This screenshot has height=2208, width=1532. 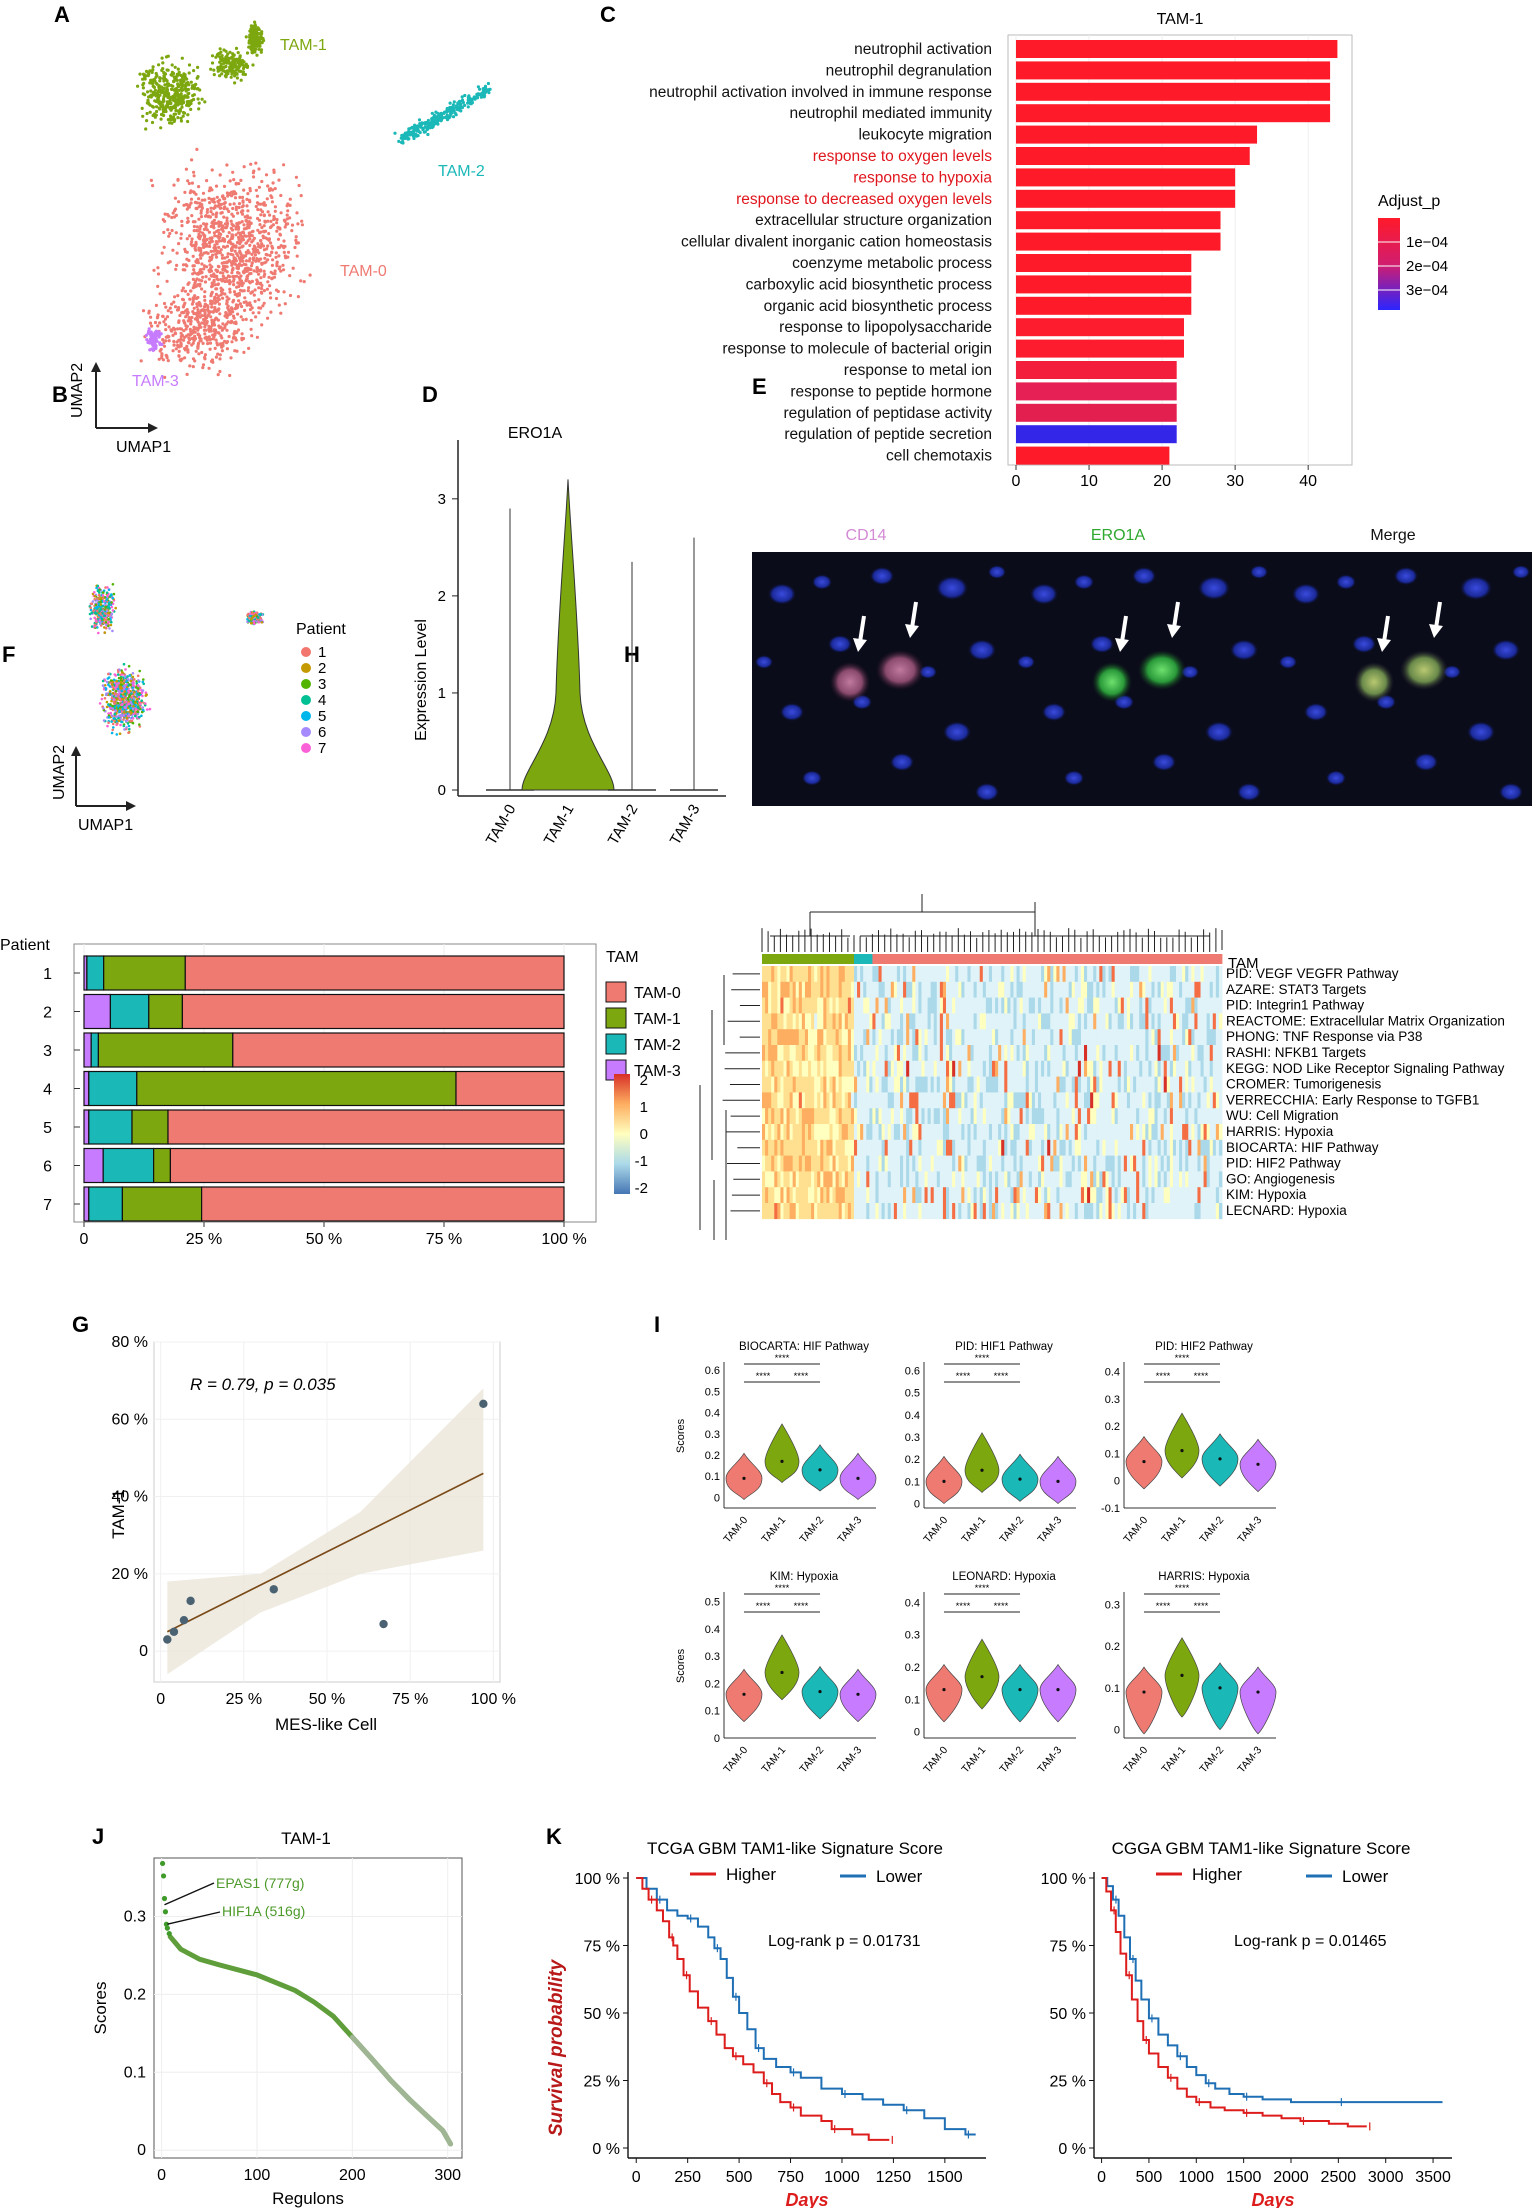 I want to click on violin-plot-x-tick-label: TAM-1, so click(x=973, y=1759).